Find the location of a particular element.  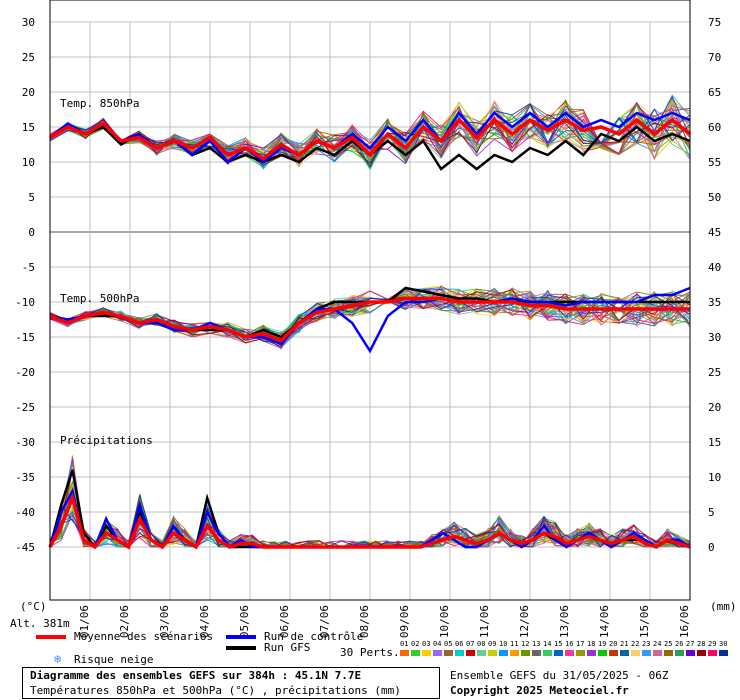

right-tick-label: 40 is located at coordinates (714, 267).